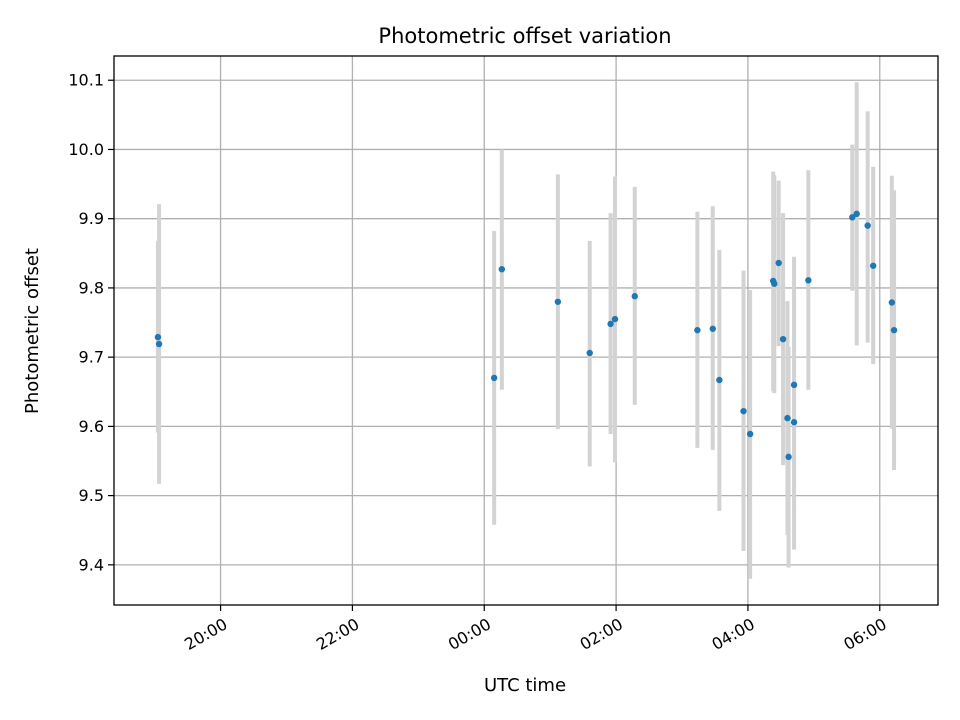 The width and height of the screenshot is (960, 720). What do you see at coordinates (91, 495) in the screenshot?
I see `y-tick-label: 9.5` at bounding box center [91, 495].